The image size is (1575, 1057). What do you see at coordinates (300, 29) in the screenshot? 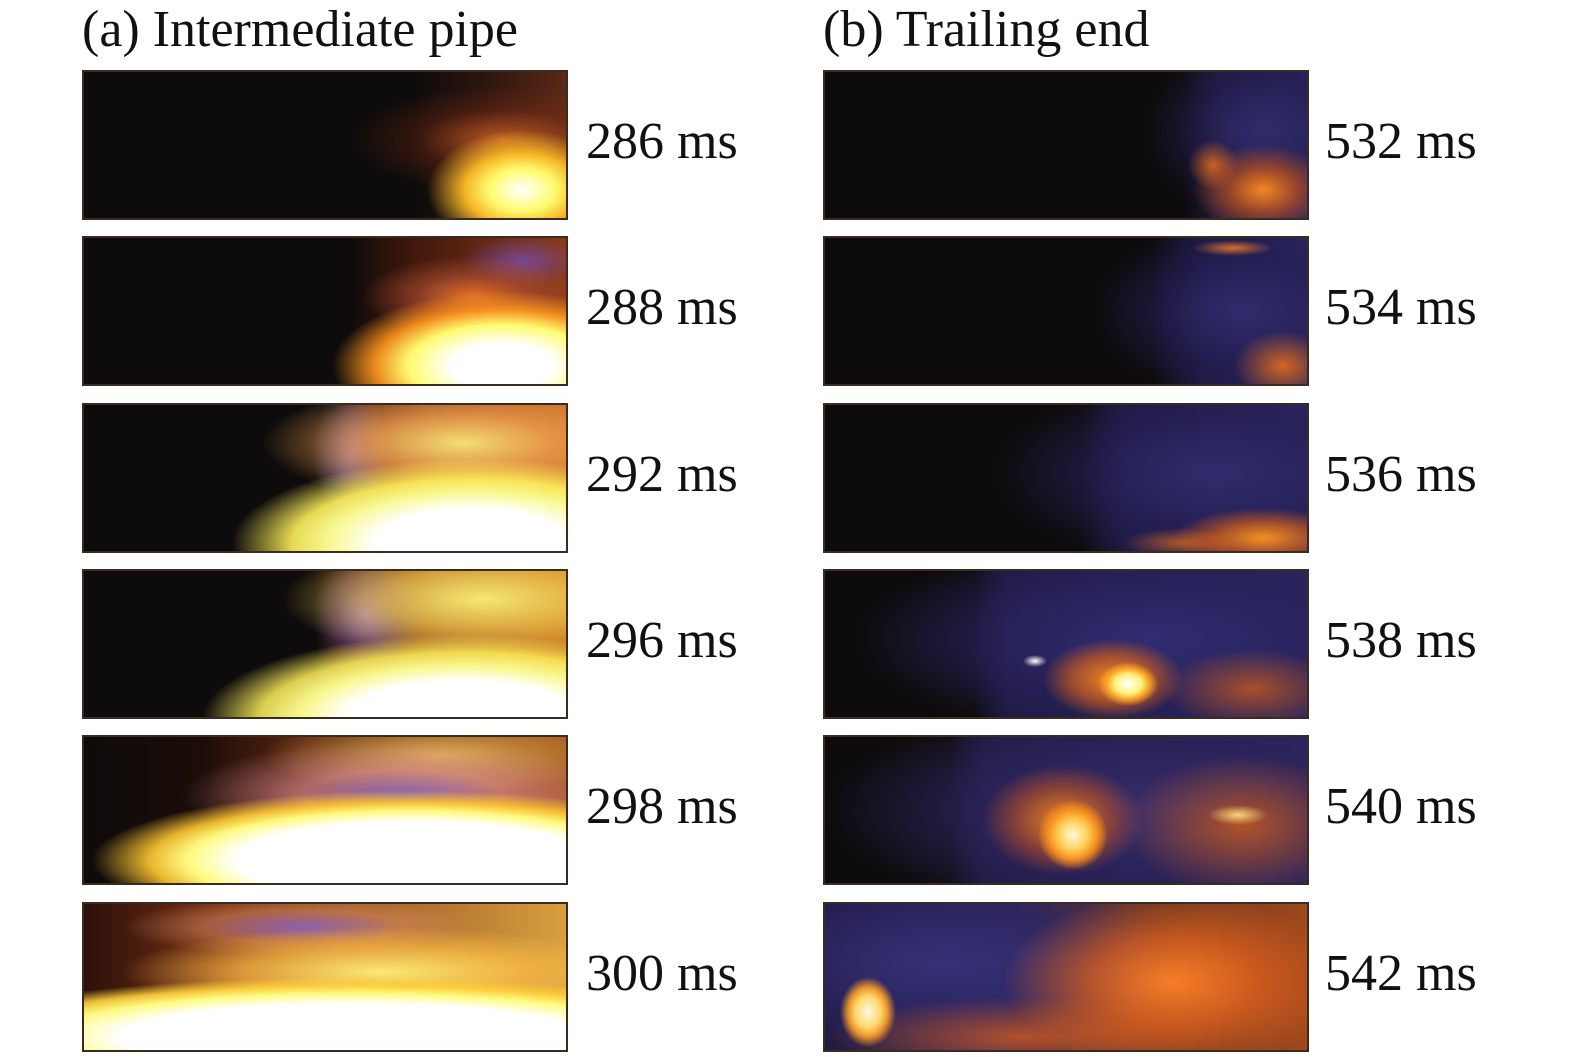
I see `panel-a-title: (a) Intermediate pipe` at bounding box center [300, 29].